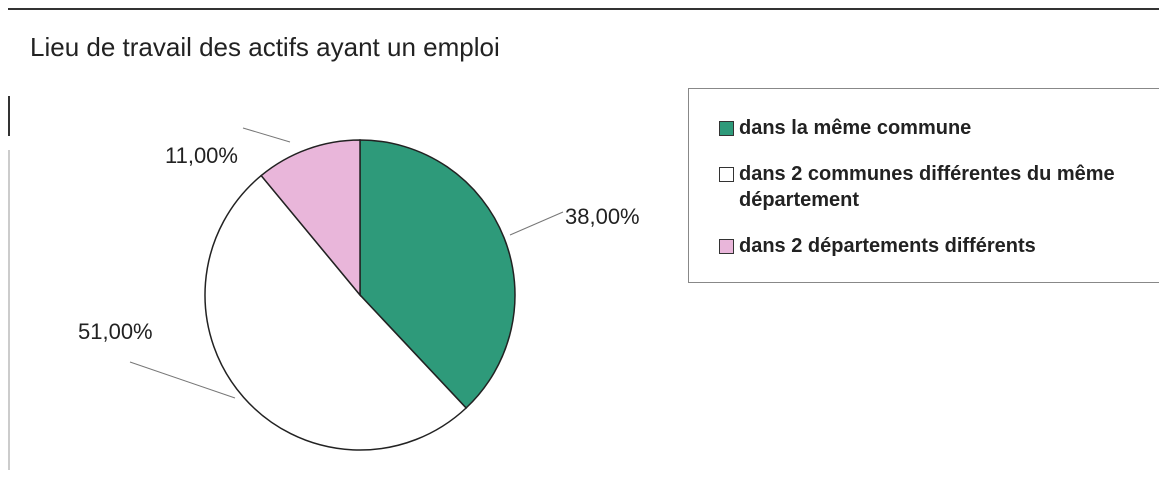 This screenshot has height=477, width=1159. I want to click on legend-label: dans la même commune, so click(855, 128).